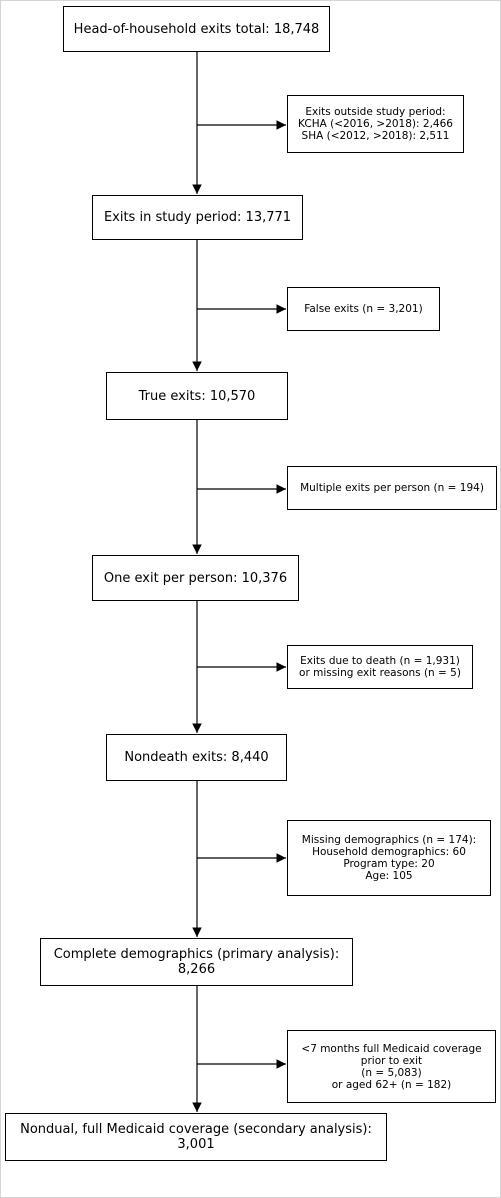 This screenshot has height=1198, width=501. What do you see at coordinates (391, 1084) in the screenshot?
I see `box-text: or aged 62+ (n = 182)` at bounding box center [391, 1084].